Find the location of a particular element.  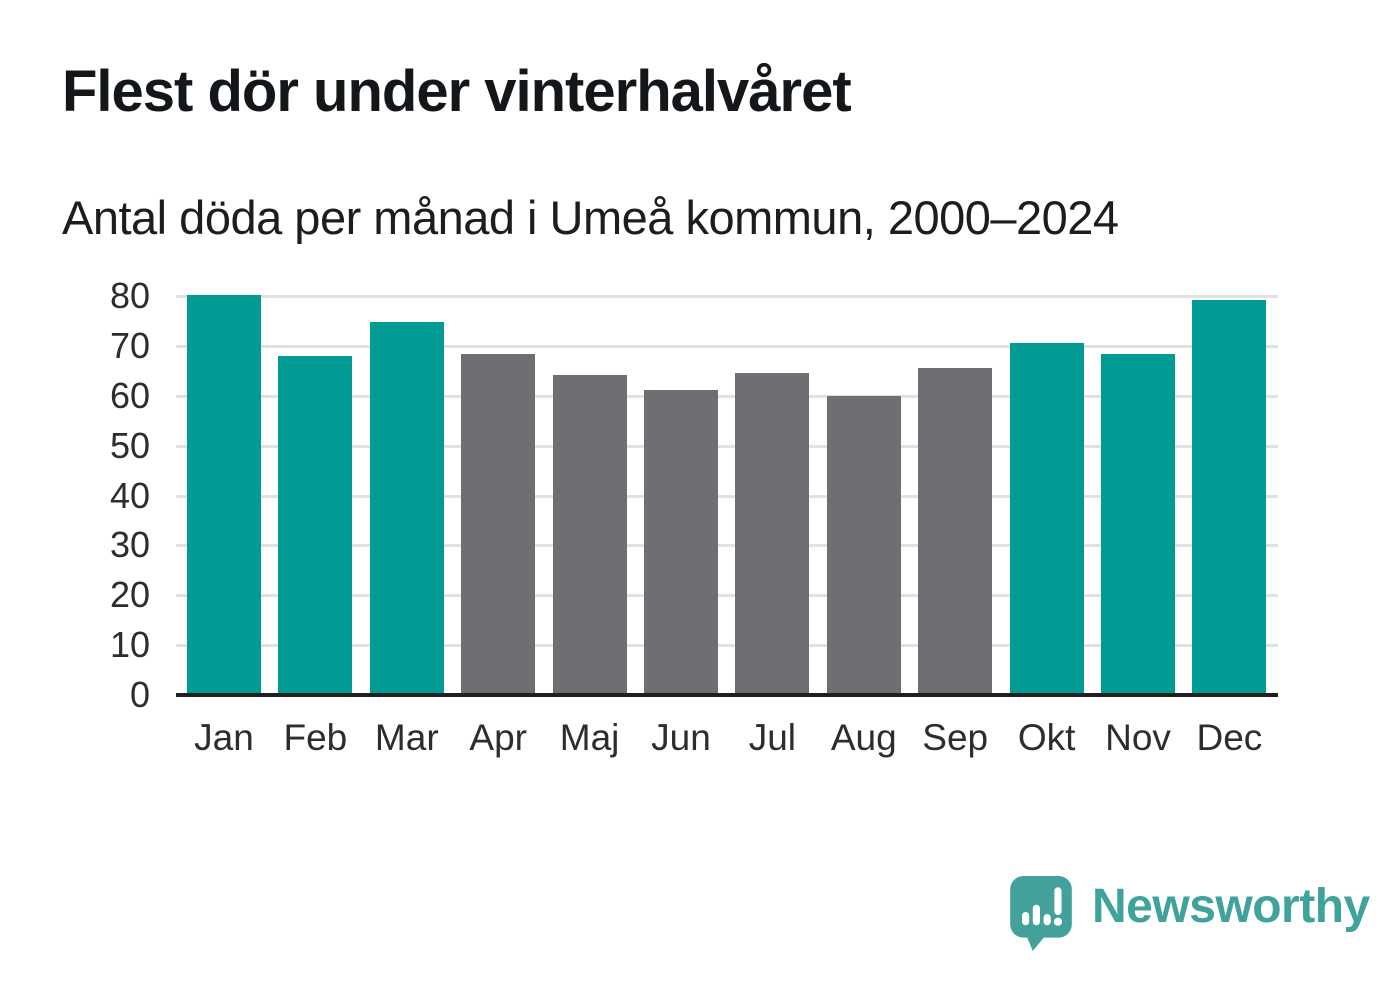

bar-jan is located at coordinates (224, 495).